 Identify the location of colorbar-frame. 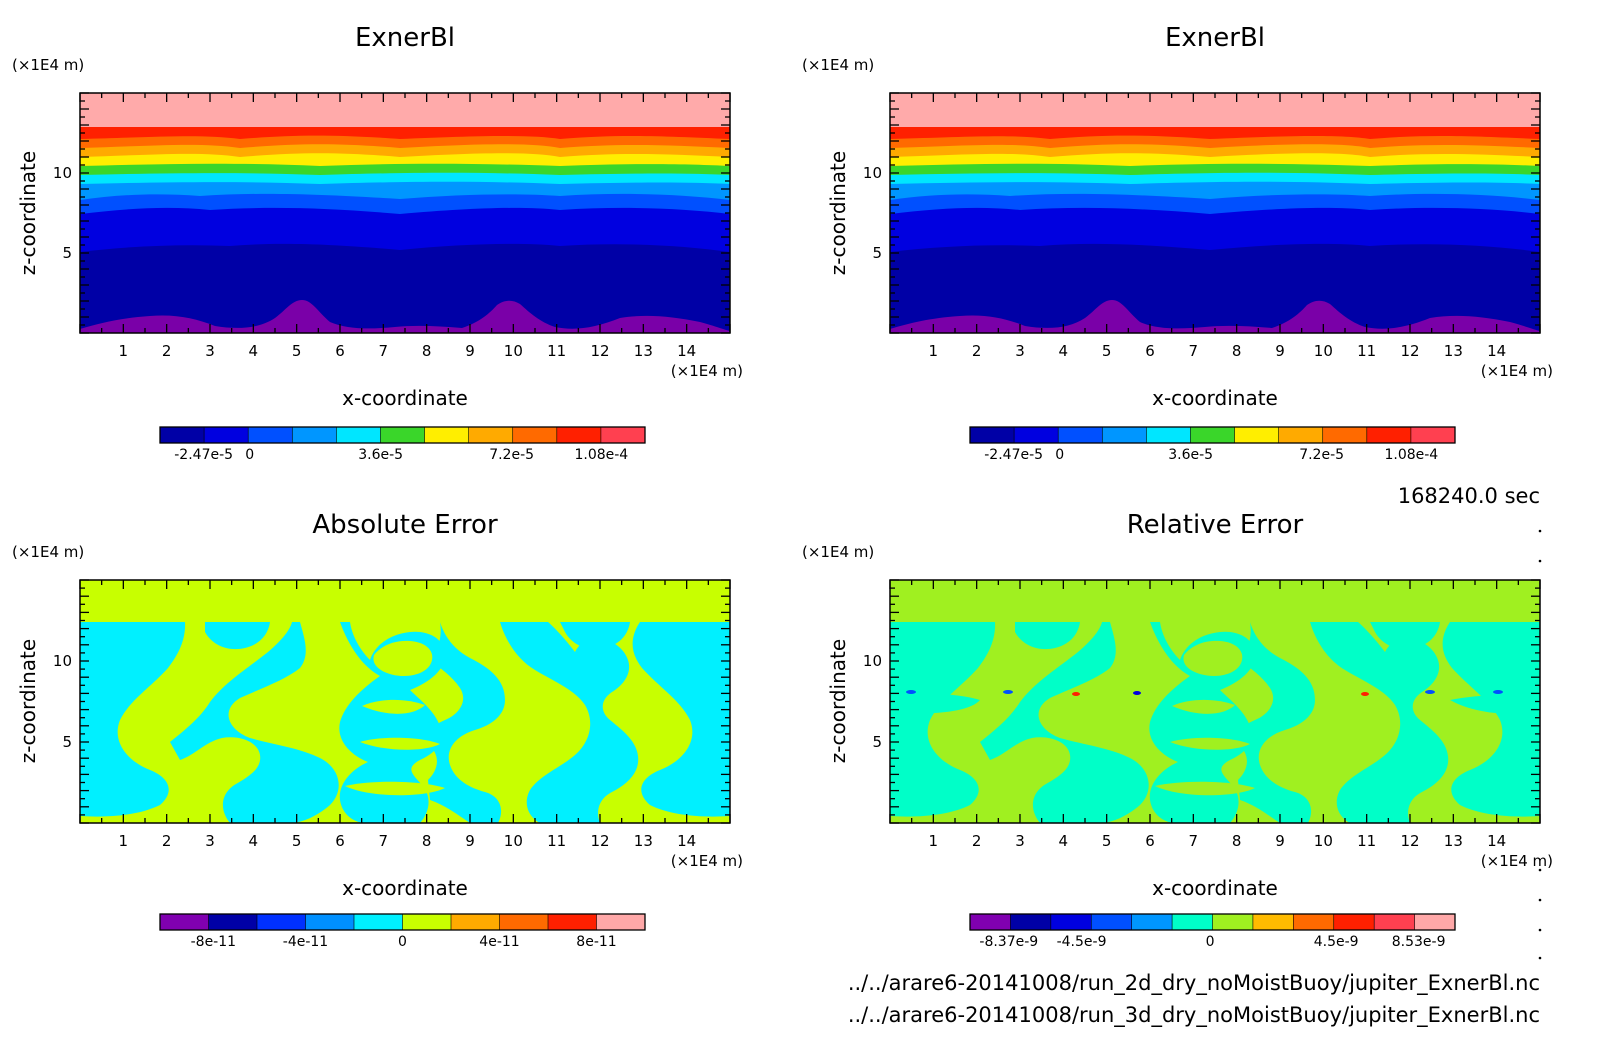
(1212, 435).